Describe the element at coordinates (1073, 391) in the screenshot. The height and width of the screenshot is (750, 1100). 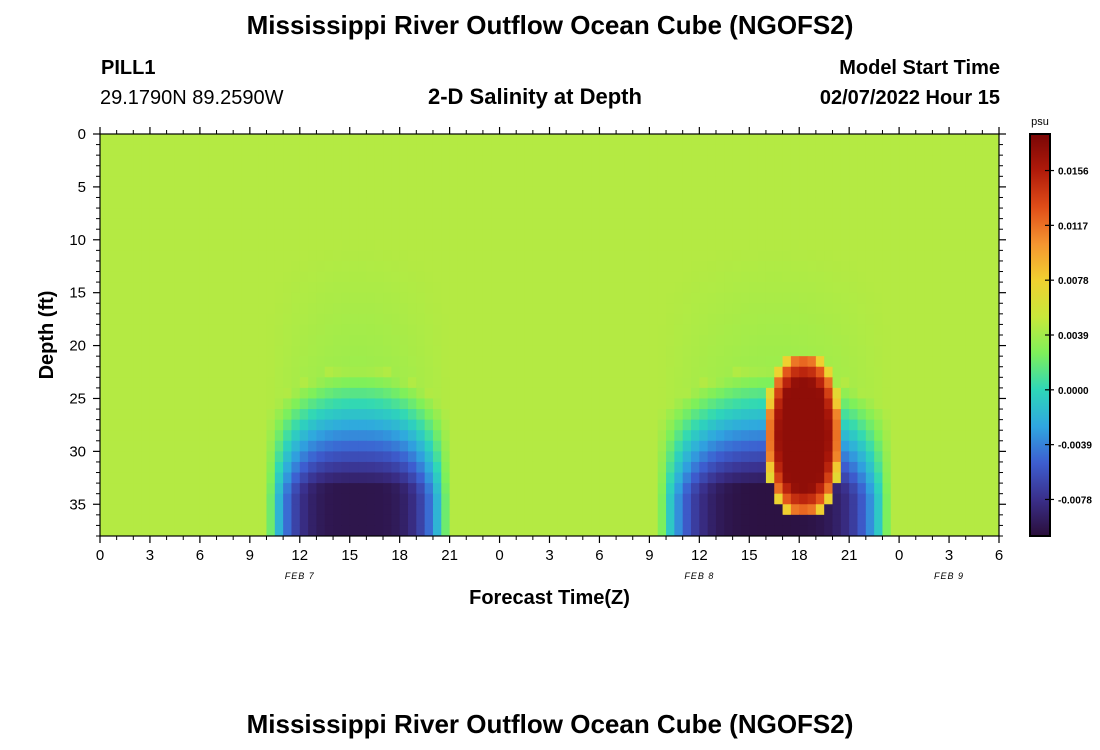
I see `colorbar-tick-label: 0.0000` at that location.